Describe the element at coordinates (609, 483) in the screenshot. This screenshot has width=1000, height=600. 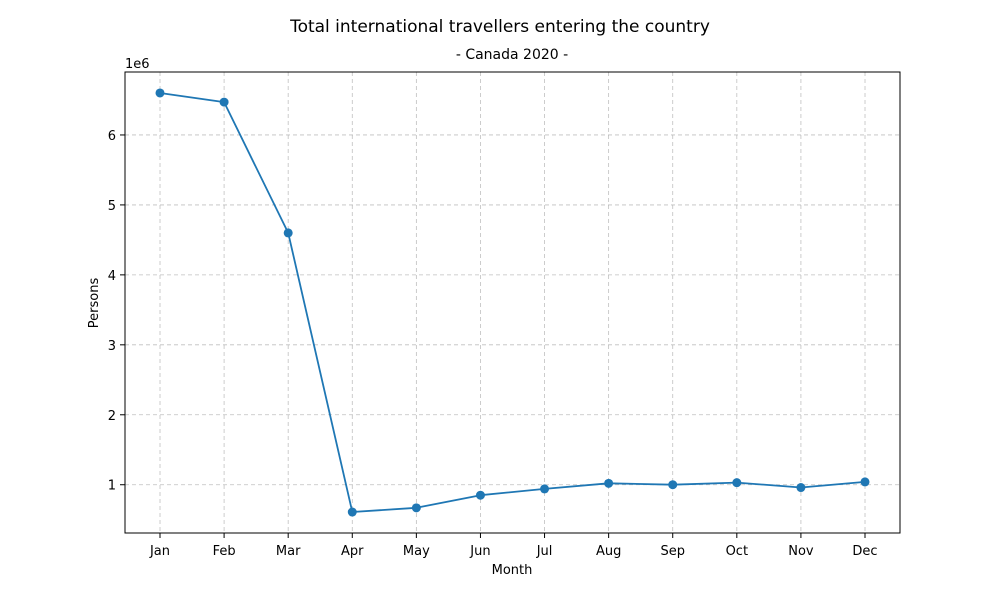
I see `data-point-aug` at that location.